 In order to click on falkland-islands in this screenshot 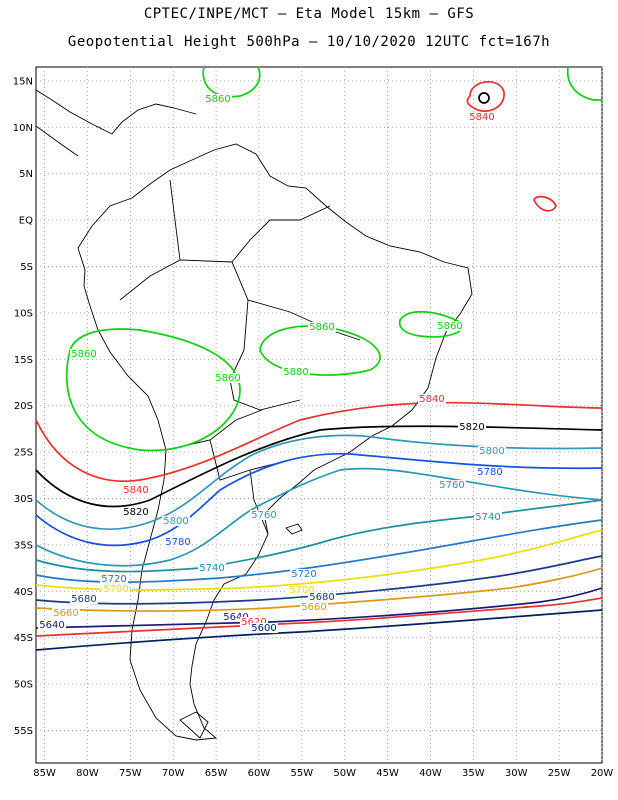, I will do `click(294, 529)`.